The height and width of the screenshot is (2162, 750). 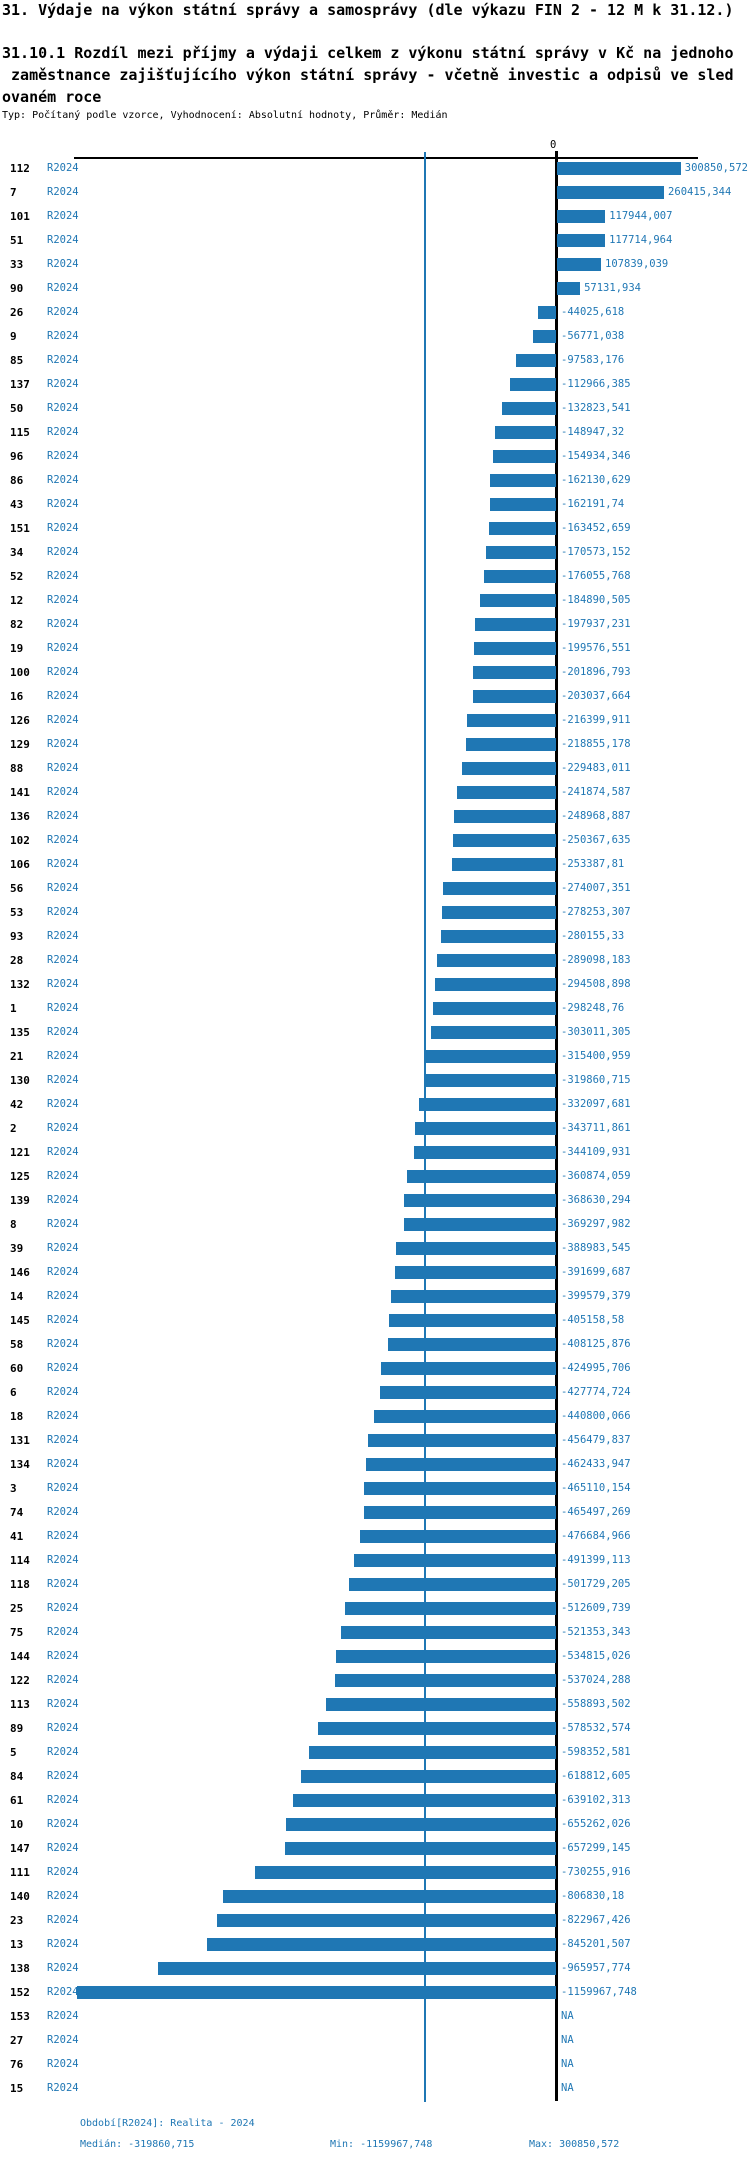 I want to click on value-label: -806830,18, so click(x=593, y=1895).